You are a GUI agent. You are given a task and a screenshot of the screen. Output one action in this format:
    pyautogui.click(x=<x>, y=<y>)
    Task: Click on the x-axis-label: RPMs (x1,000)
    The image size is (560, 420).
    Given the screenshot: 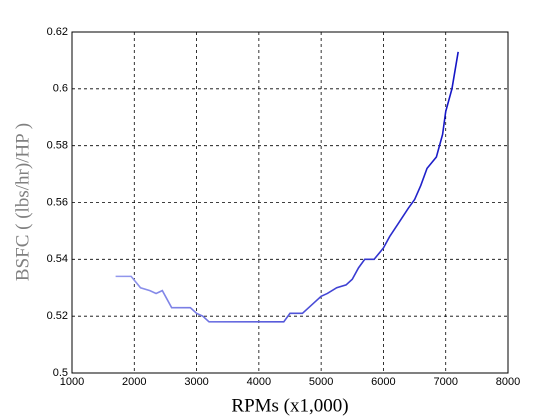 What is the action you would take?
    pyautogui.click(x=289, y=405)
    